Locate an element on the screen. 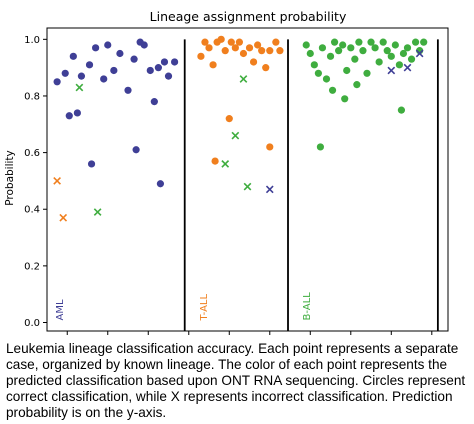 This screenshot has height=424, width=474. x-axis is located at coordinates (249, 333).